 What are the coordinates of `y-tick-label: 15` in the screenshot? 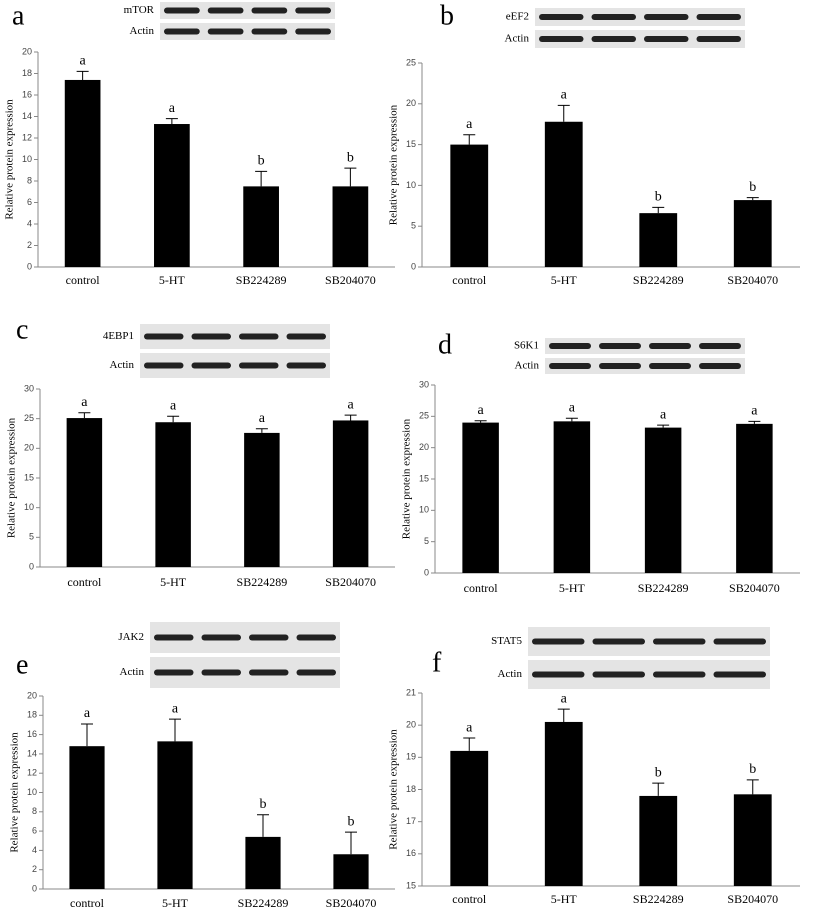 It's located at (29, 477).